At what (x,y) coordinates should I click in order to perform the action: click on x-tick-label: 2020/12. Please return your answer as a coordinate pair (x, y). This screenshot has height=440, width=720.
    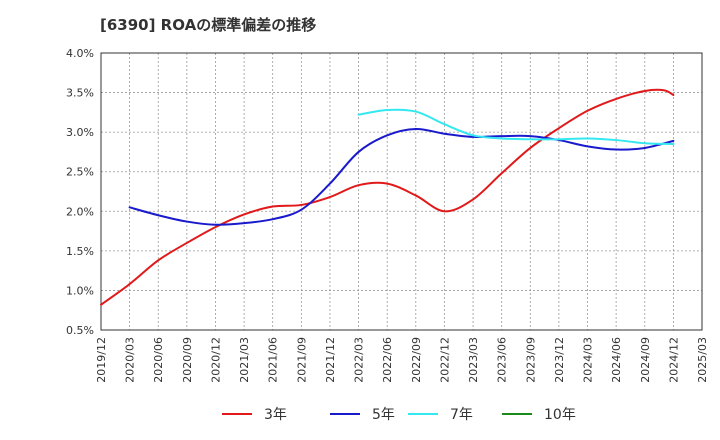
    Looking at the image, I should click on (215, 360).